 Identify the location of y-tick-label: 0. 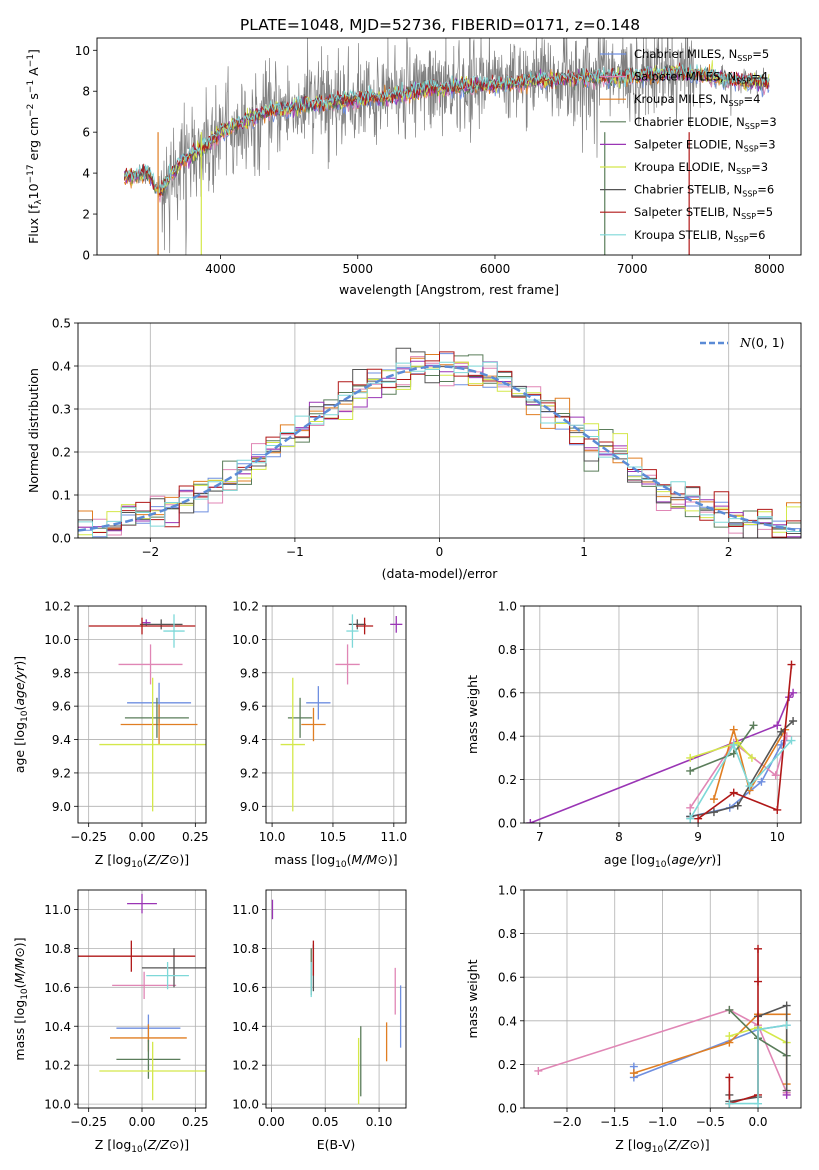
(86, 256).